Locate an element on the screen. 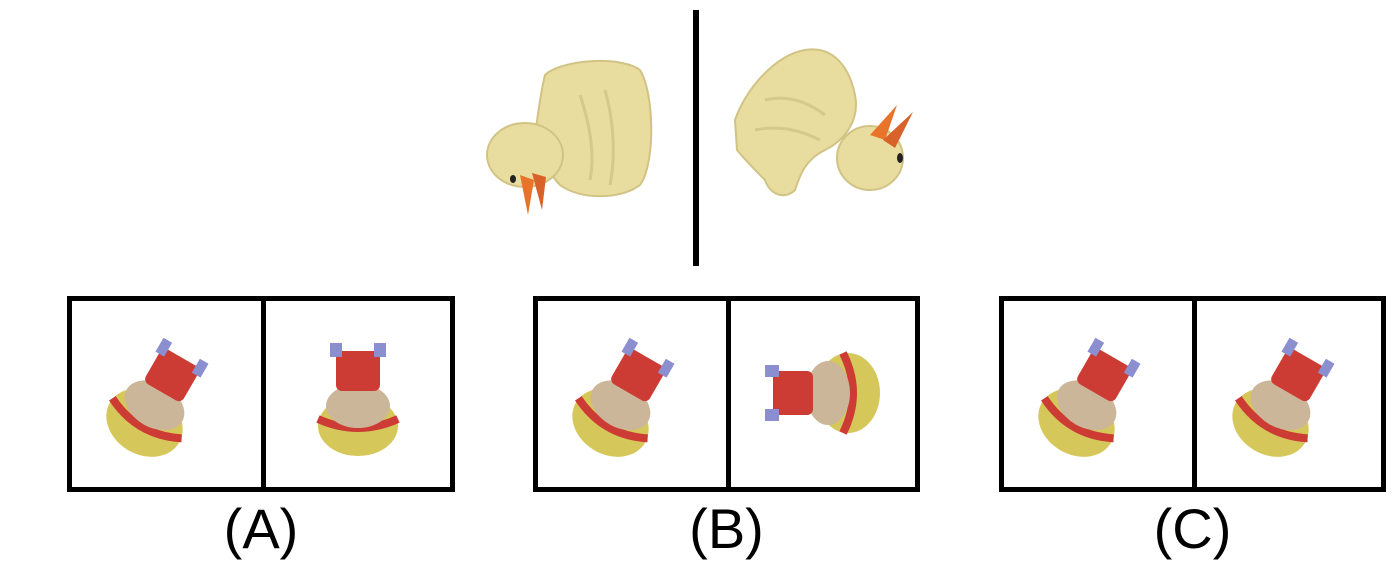  option-a-separator is located at coordinates (263, 394).